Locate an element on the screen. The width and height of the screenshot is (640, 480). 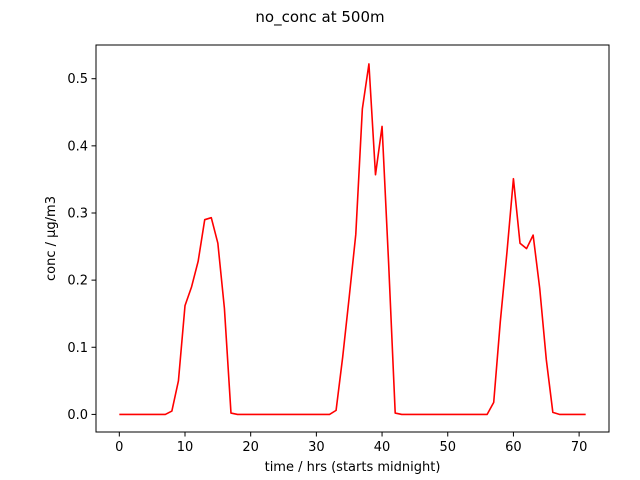
x-axis-ticks: 0 10 20 30 40 50 60 70 is located at coordinates (351, 443).